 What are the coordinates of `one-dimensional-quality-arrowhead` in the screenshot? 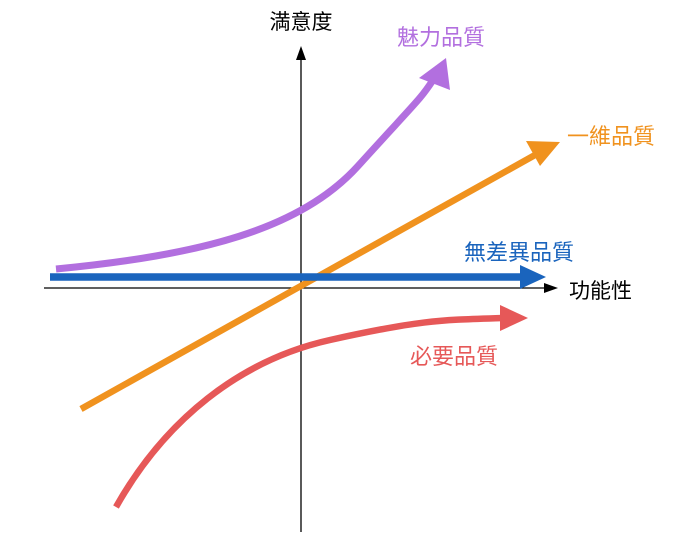 It's located at (543, 153).